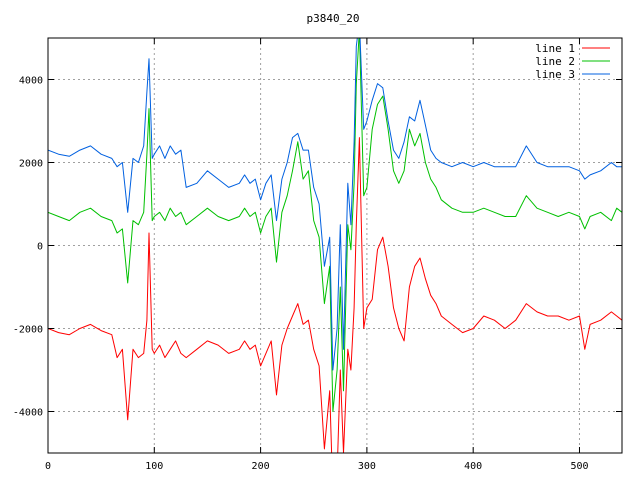 Image resolution: width=640 pixels, height=480 pixels. I want to click on x-tick-label: 300, so click(367, 466).